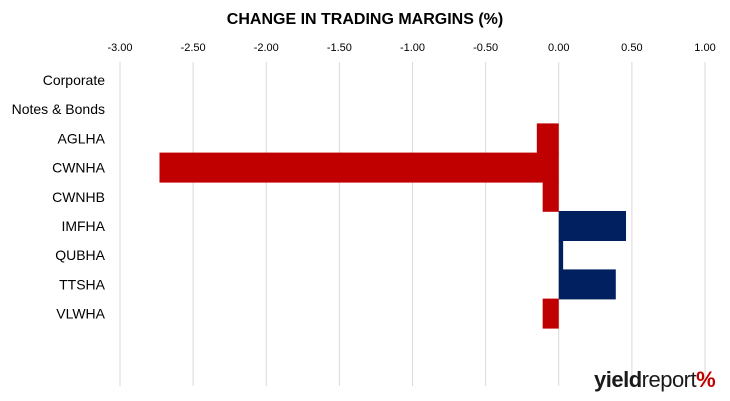 This screenshot has width=730, height=401. What do you see at coordinates (587, 284) in the screenshot?
I see `bar-ttsha` at bounding box center [587, 284].